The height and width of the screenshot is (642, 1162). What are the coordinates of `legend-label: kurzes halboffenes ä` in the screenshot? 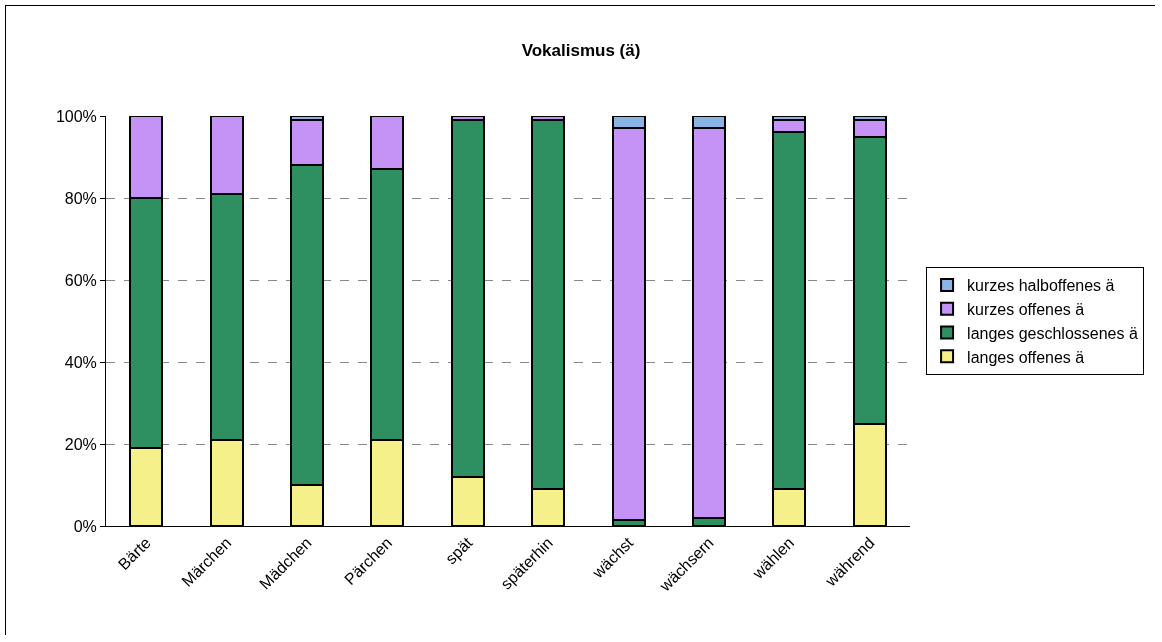 It's located at (1041, 286).